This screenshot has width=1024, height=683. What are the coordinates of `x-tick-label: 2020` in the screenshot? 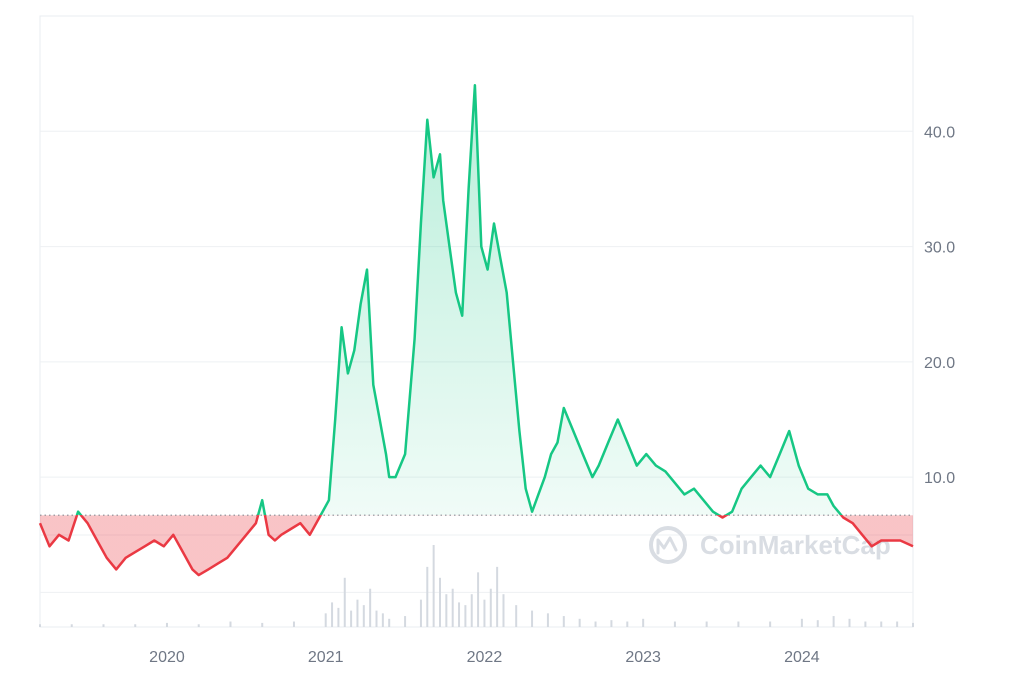 It's located at (167, 657).